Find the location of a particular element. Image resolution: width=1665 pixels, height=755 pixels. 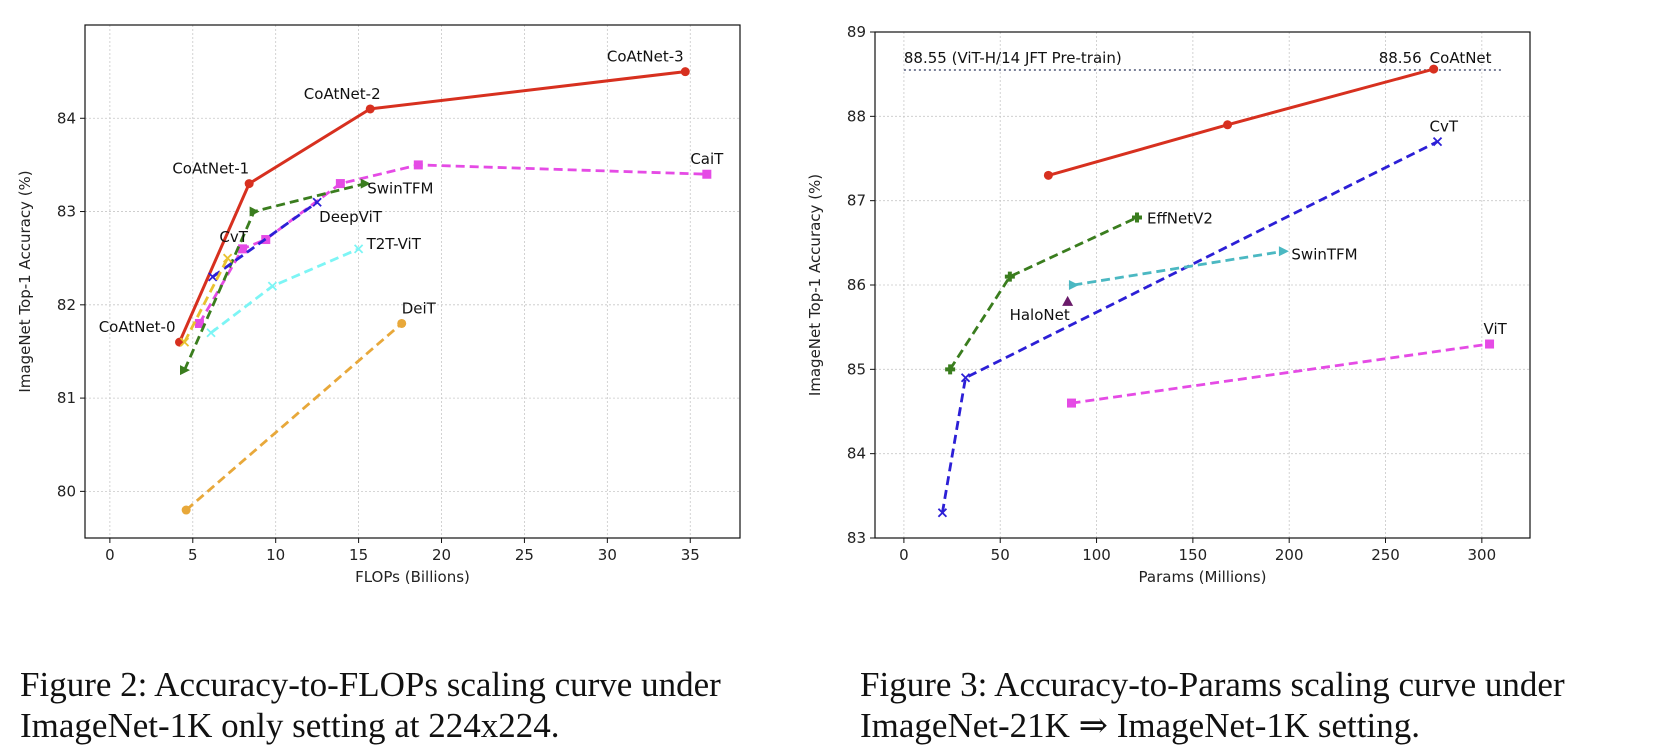

series-cait is located at coordinates (453, 244).